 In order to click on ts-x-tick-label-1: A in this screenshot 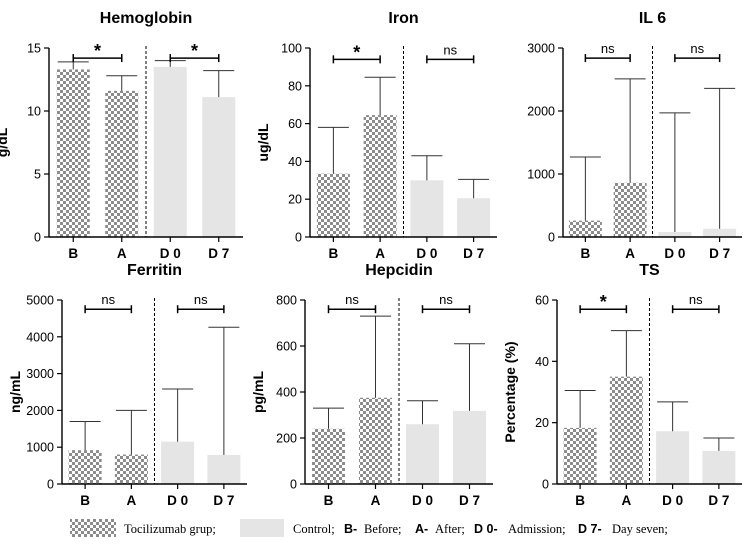, I will do `click(627, 500)`.